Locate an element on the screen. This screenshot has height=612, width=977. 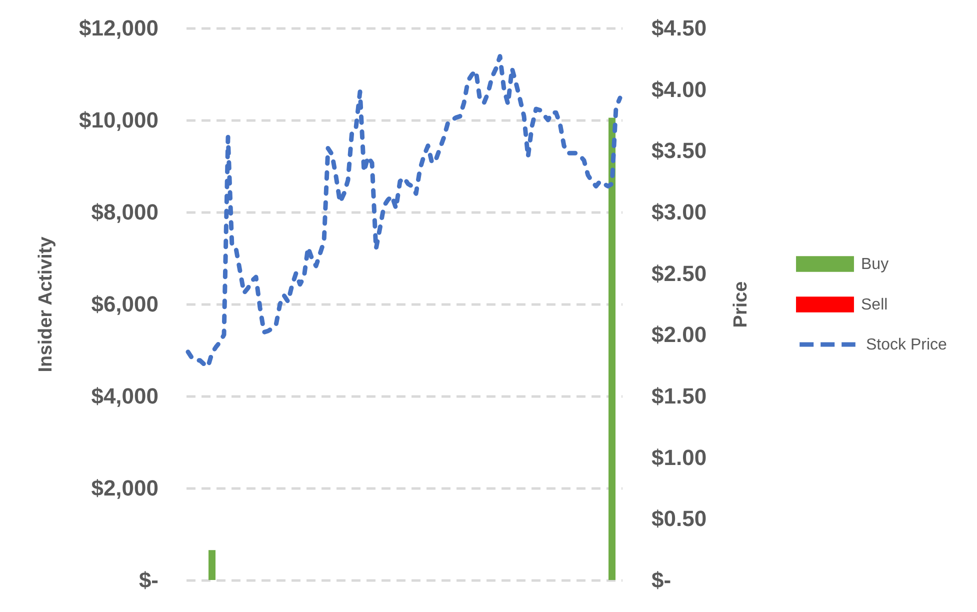
y-tick-label: $10,000 is located at coordinates (118, 120).